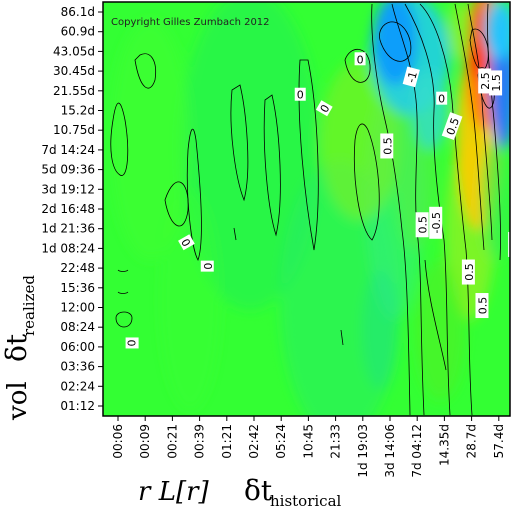 This screenshot has height=512, width=512. Describe the element at coordinates (363, 451) in the screenshot. I see `x-tick-label: 1d 19:03` at that location.